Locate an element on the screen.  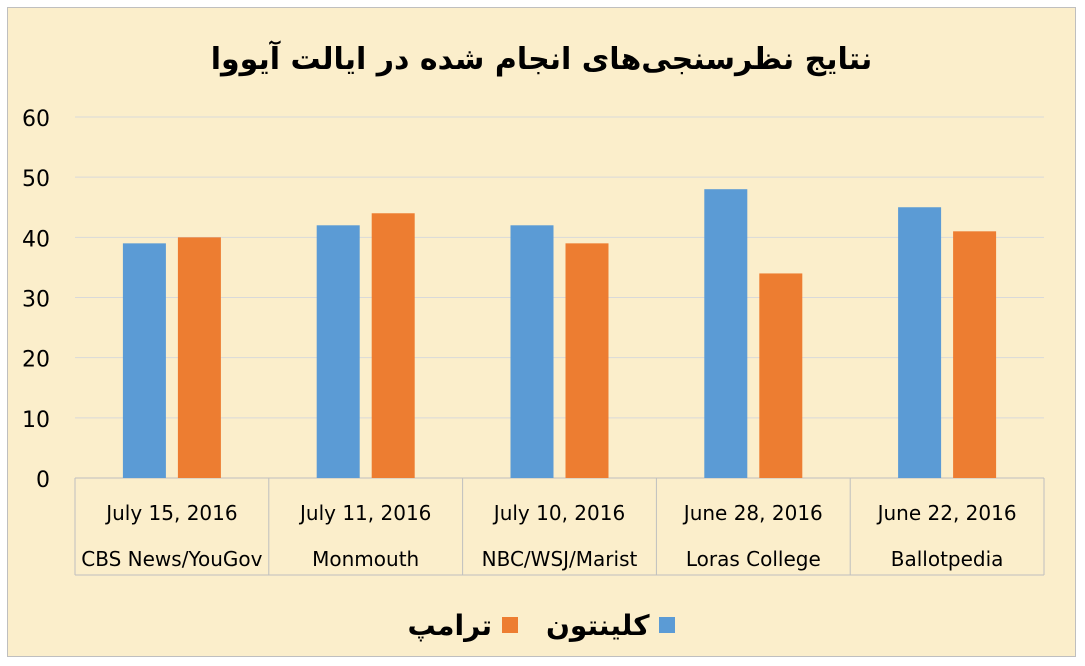
y-tick-label: 0 is located at coordinates (43, 480).